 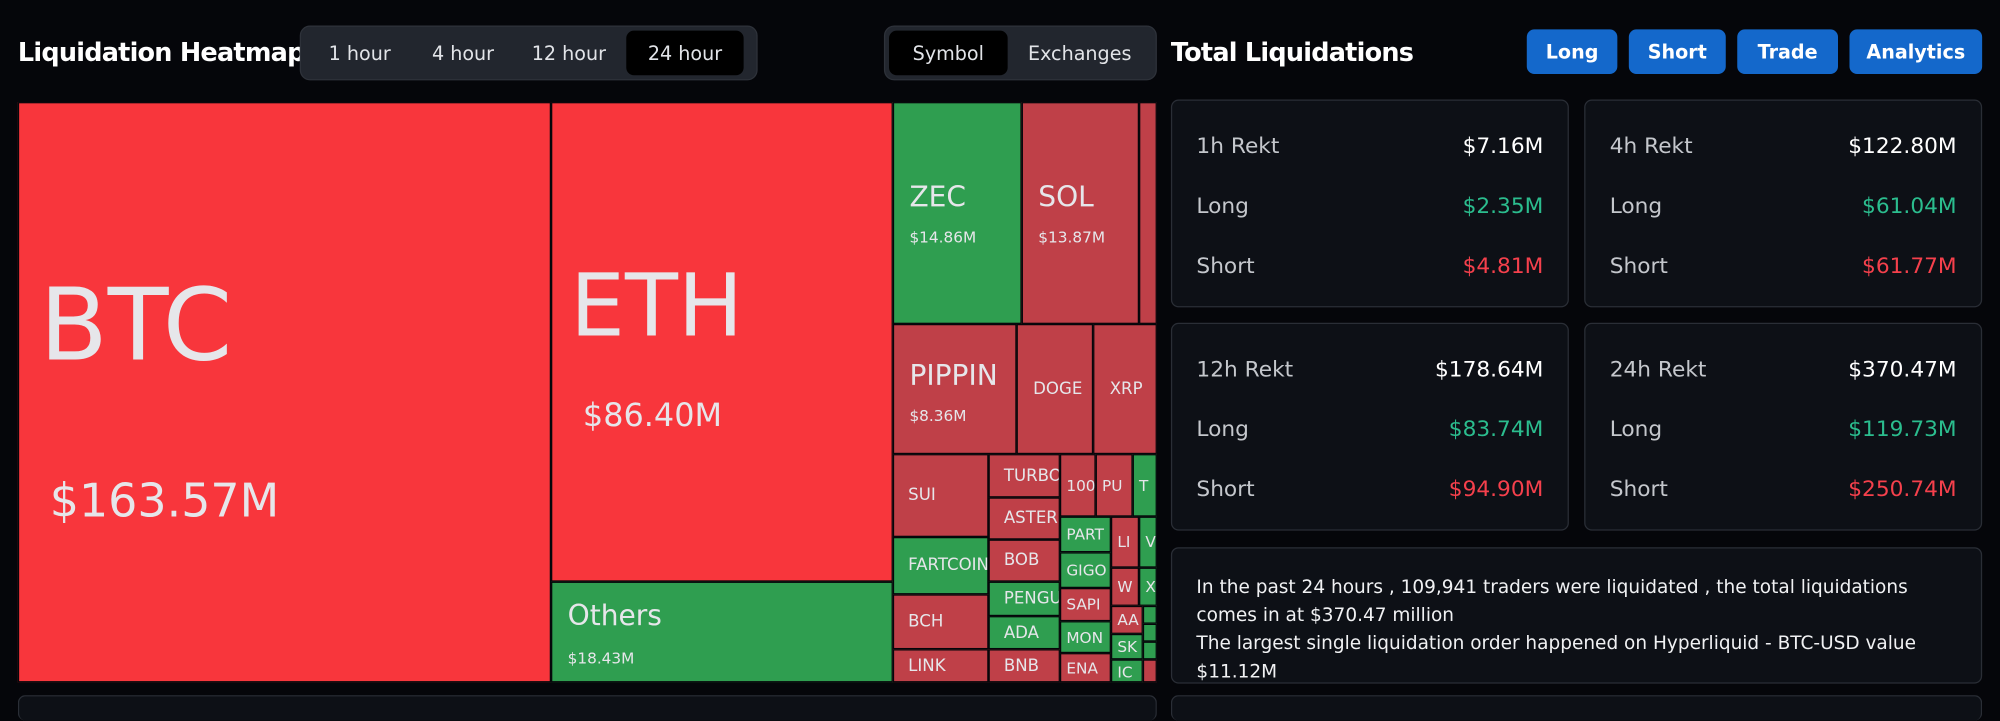 I want to click on cell-symbol: XRP, so click(x=1126, y=389).